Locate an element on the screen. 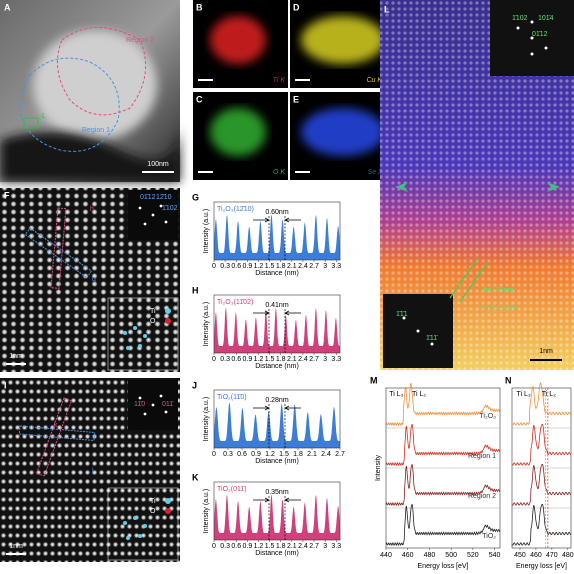 The width and height of the screenshot is (574, 574). map-label: Cu K is located at coordinates (374, 80).